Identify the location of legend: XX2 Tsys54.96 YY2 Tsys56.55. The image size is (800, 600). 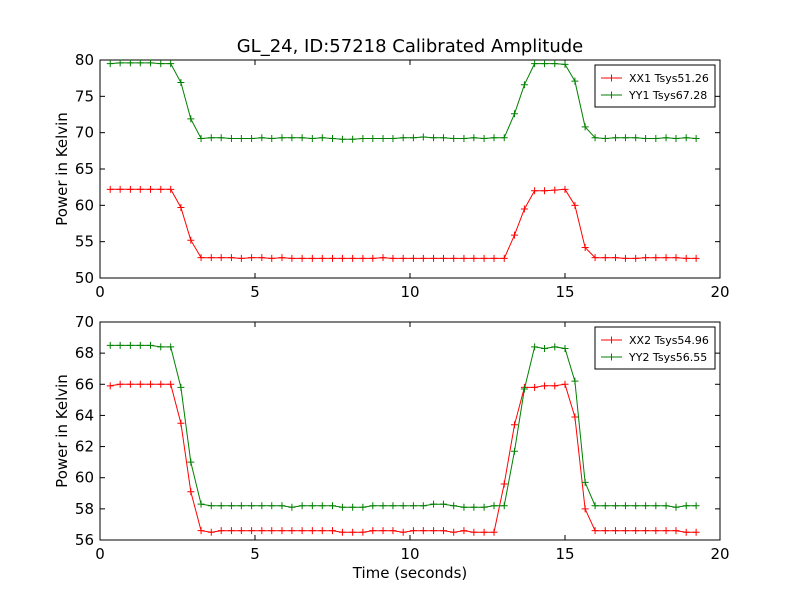
(655, 348).